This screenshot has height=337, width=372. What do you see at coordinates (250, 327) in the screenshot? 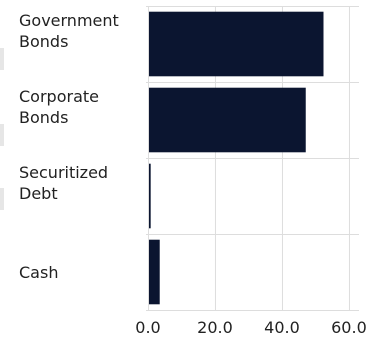
I see `x-axis-ticks: 0.0 20.0 40.0 60.0` at bounding box center [250, 327].